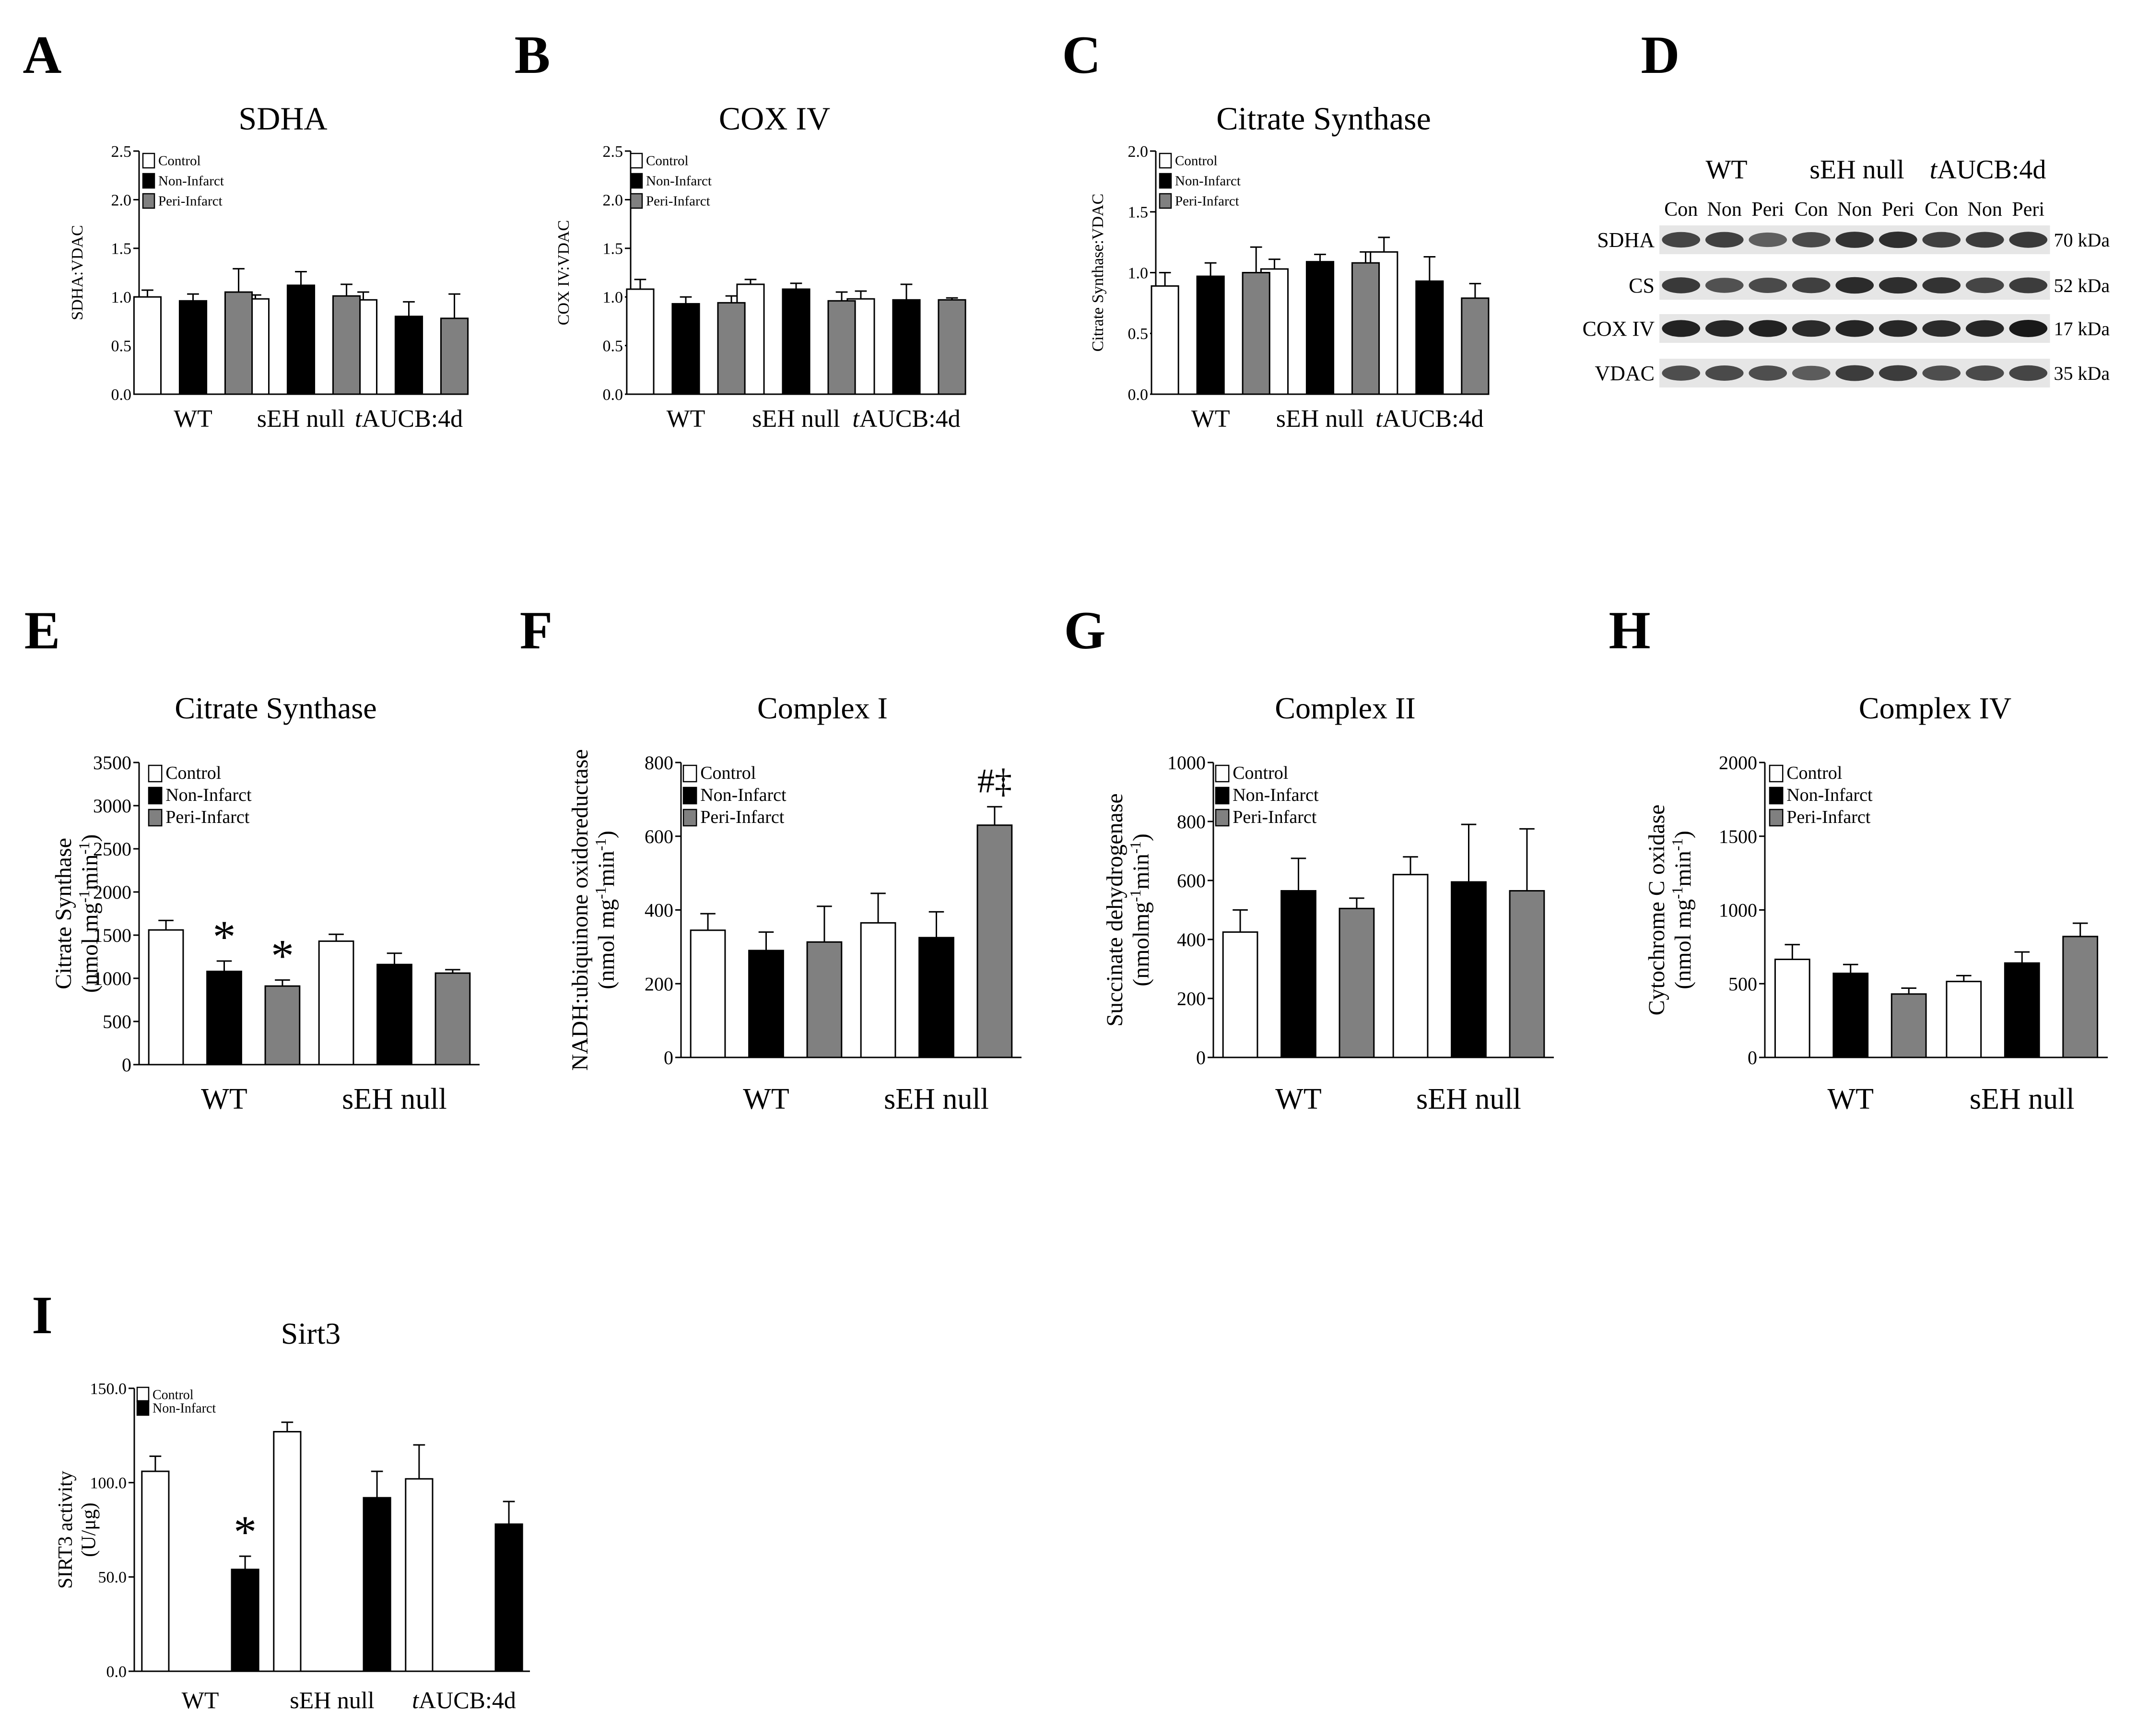  Describe the element at coordinates (122, 152) in the screenshot. I see `y-tick-label: 2.5` at that location.